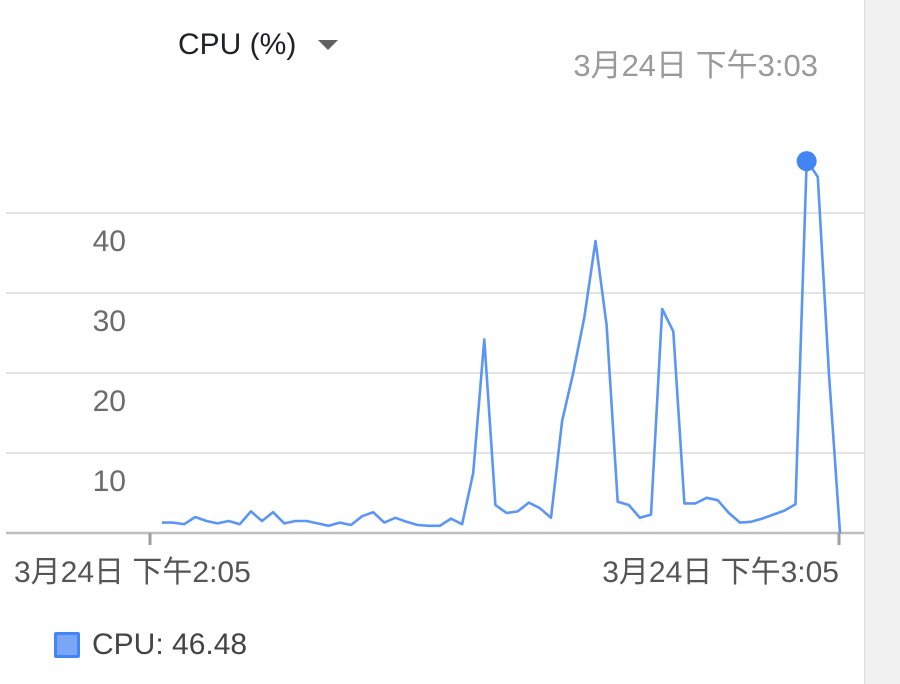 Image resolution: width=900 pixels, height=684 pixels. Describe the element at coordinates (109, 401) in the screenshot. I see `y-tick-label: 20` at that location.